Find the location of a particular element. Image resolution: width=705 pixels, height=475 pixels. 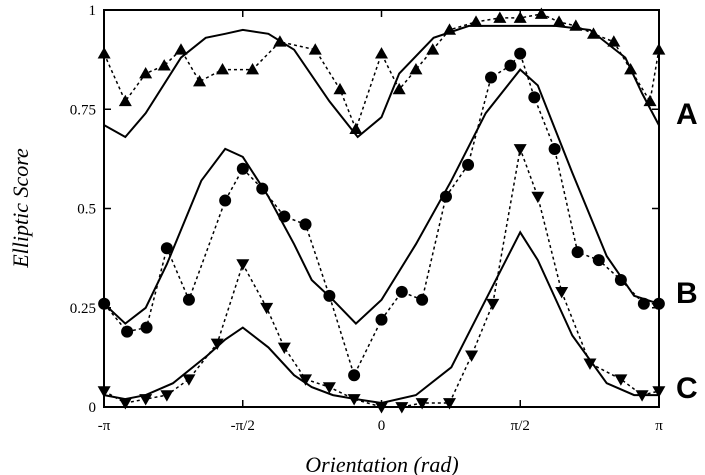

x-tick-label: -π/2 is located at coordinates (243, 426).